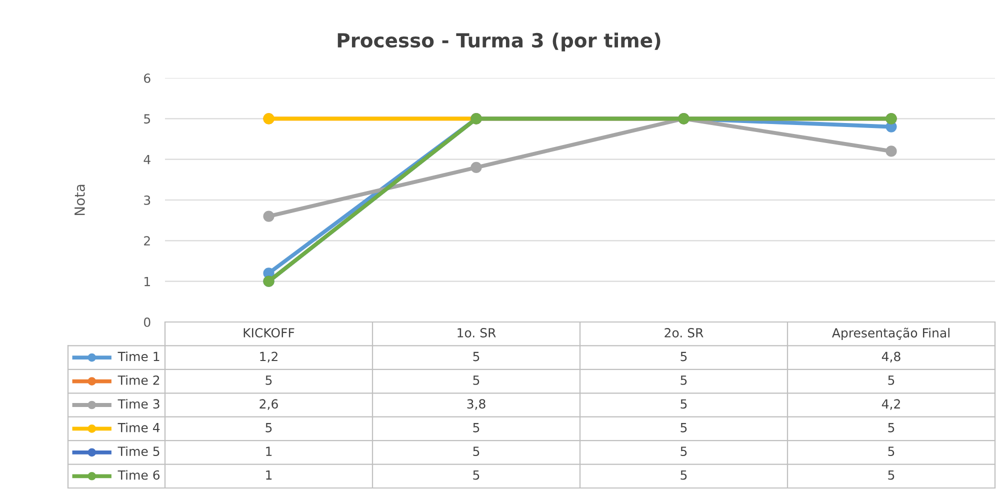 The height and width of the screenshot is (500, 998). I want to click on x-tick-label: Apresentação Final, so click(891, 334).